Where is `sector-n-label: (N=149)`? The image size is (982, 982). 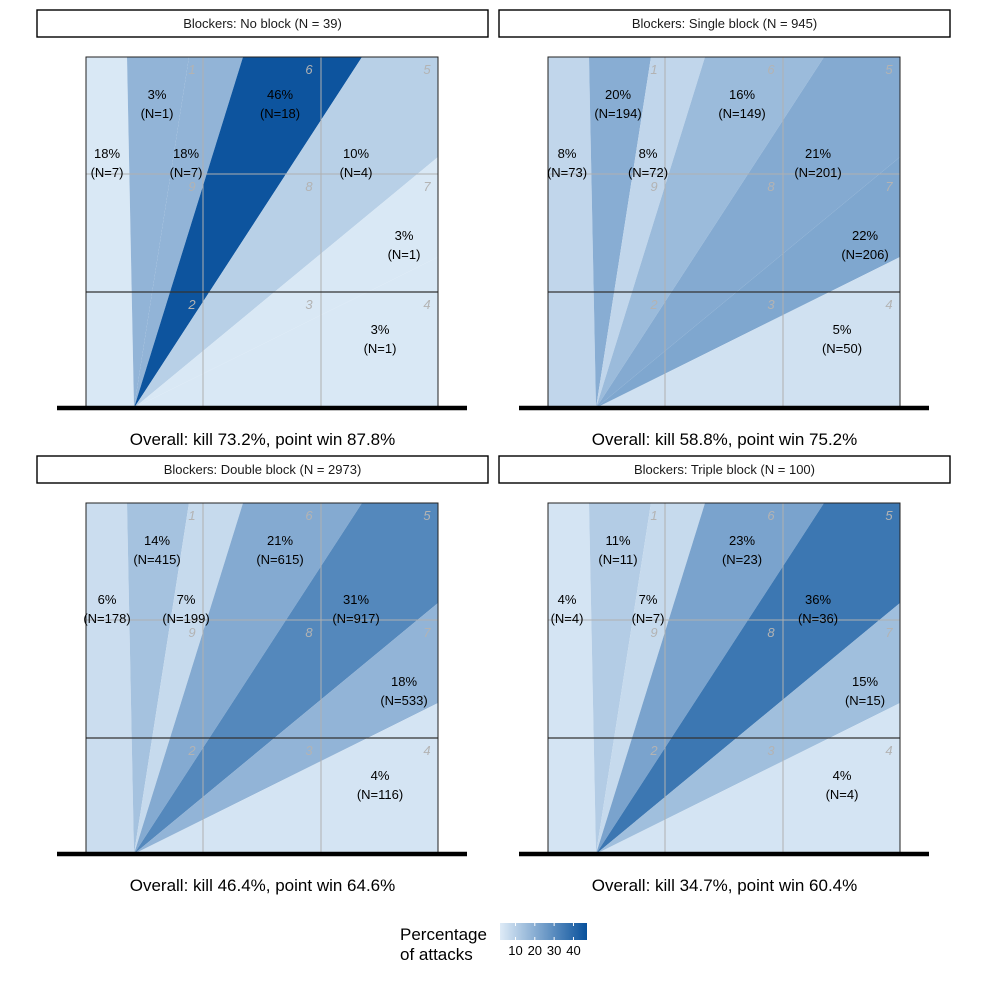
sector-n-label: (N=149) is located at coordinates (741, 113).